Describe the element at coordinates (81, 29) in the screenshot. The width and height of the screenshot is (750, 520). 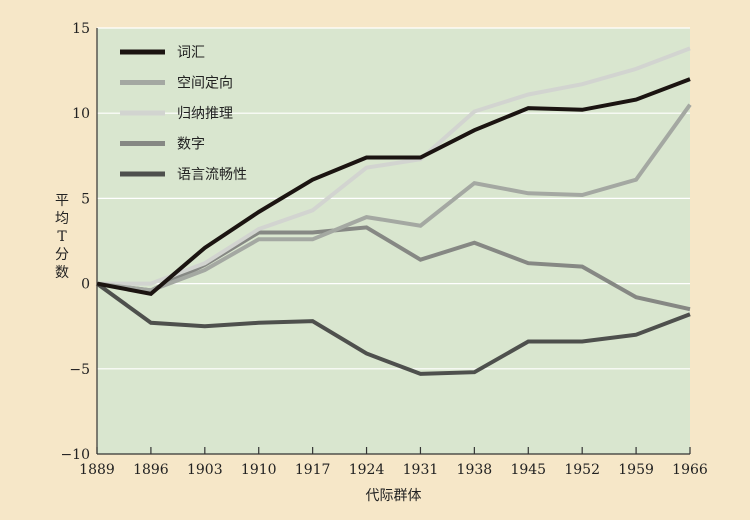
I see `y-tick-label: 15` at that location.